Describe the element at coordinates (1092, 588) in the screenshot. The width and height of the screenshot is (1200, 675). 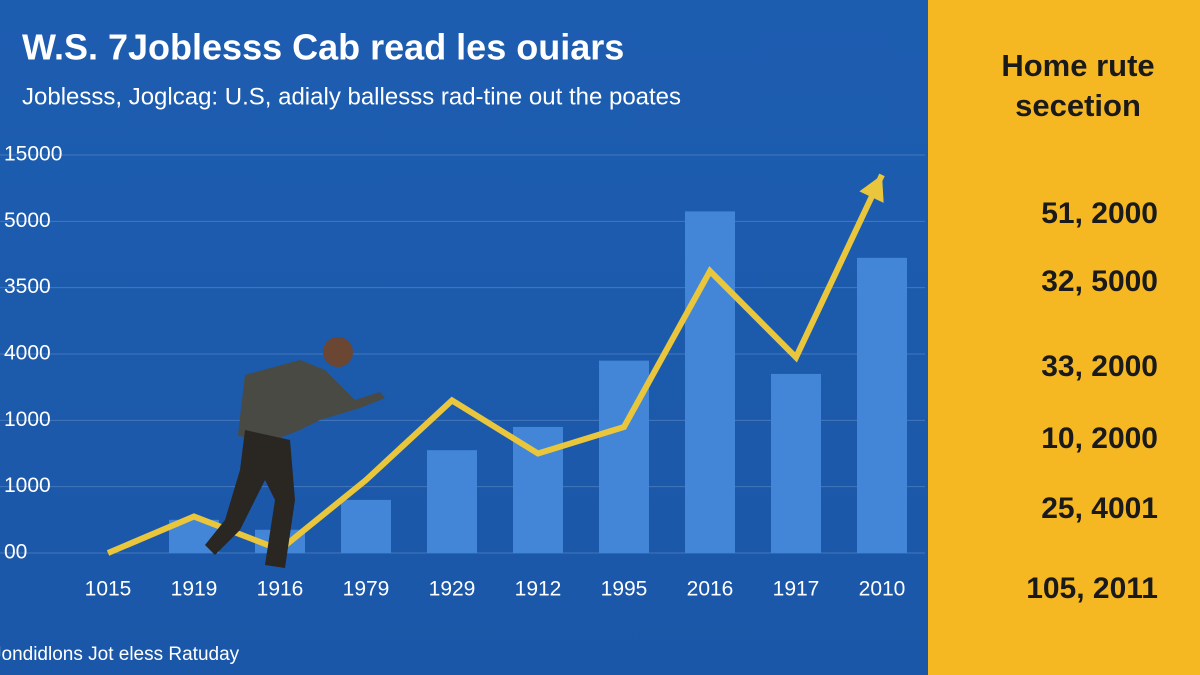
I see `panel-item: 105, 2011` at that location.